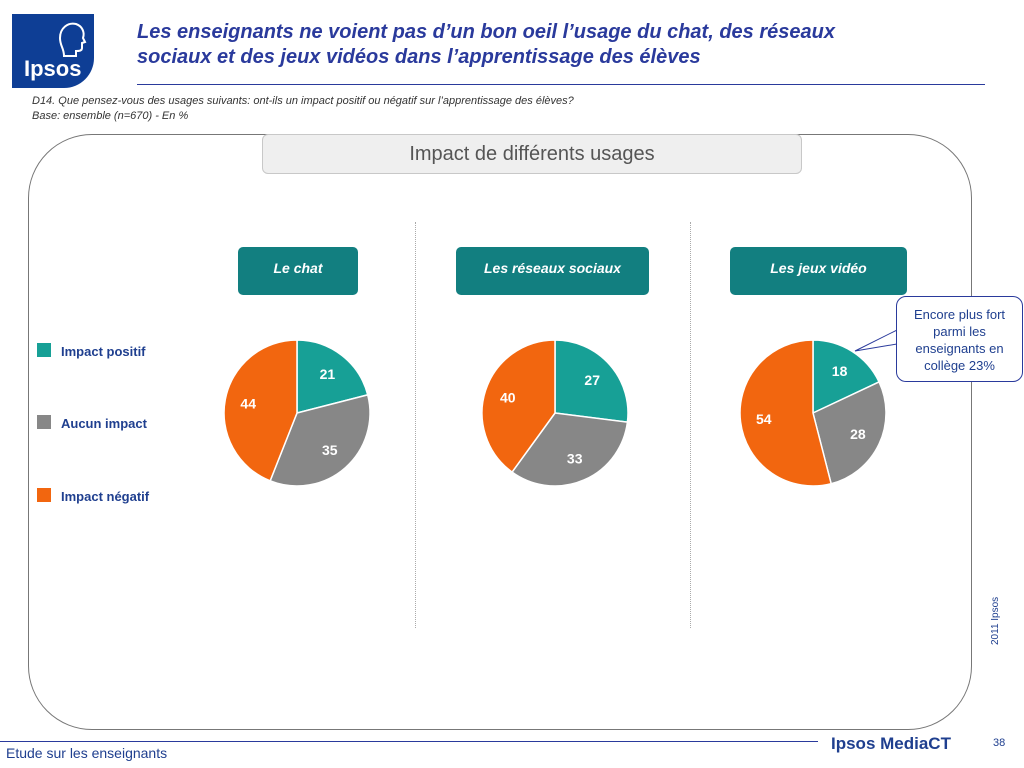  Describe the element at coordinates (260, 410) in the screenshot. I see `pie-slice-chat-negatif` at that location.